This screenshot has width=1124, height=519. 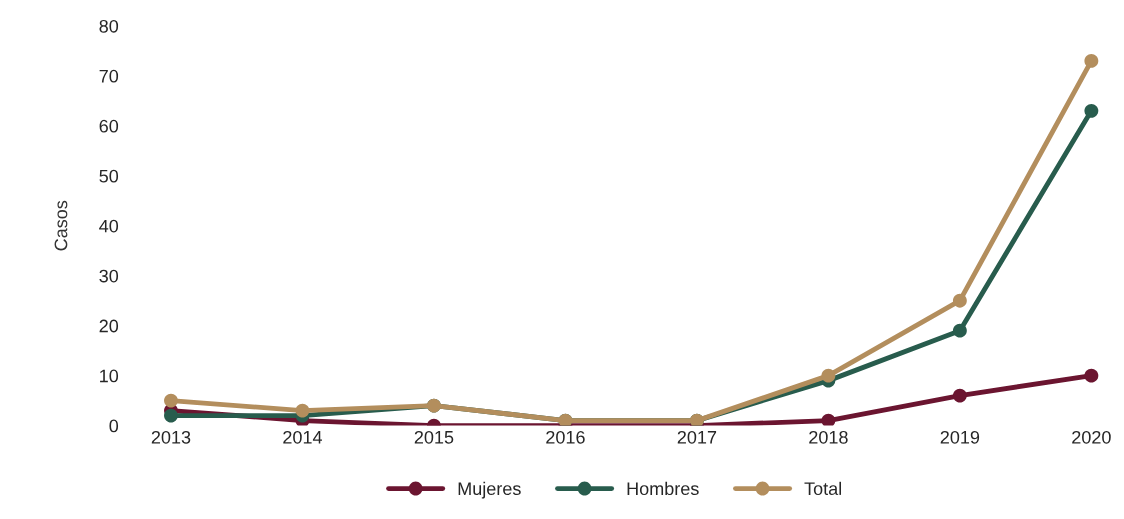 What do you see at coordinates (109, 76) in the screenshot?
I see `y-tick-label: 70` at bounding box center [109, 76].